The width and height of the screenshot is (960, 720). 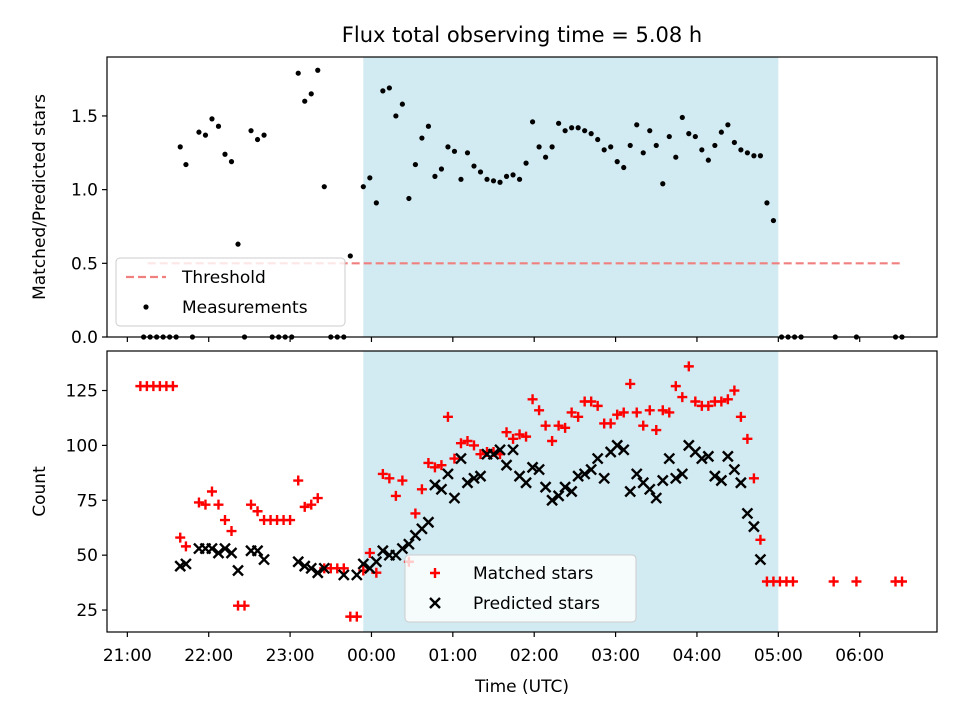 What do you see at coordinates (521, 687) in the screenshot?
I see `x-axis-label: Time (UTC)` at bounding box center [521, 687].